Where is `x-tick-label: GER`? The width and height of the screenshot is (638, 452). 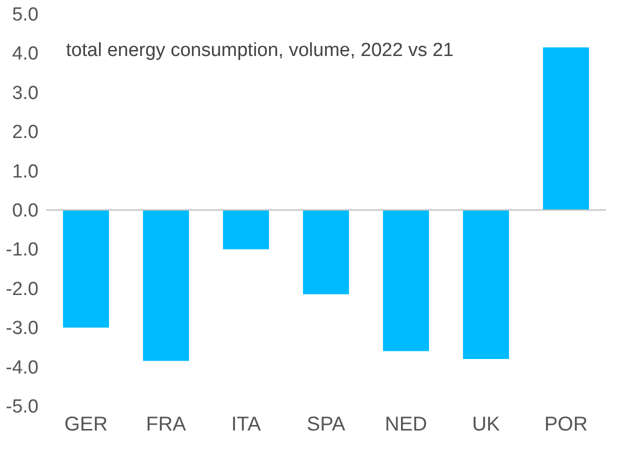 x-tick-label: GER is located at coordinates (86, 425).